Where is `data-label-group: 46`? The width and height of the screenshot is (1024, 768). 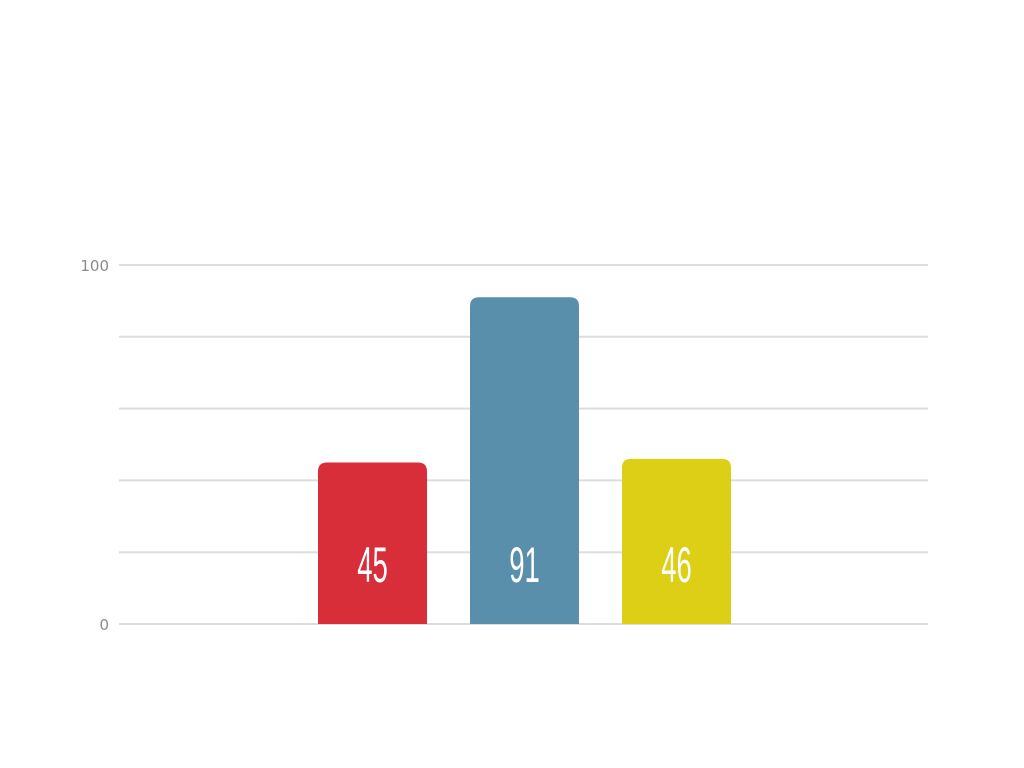 data-label-group: 46 is located at coordinates (676, 564).